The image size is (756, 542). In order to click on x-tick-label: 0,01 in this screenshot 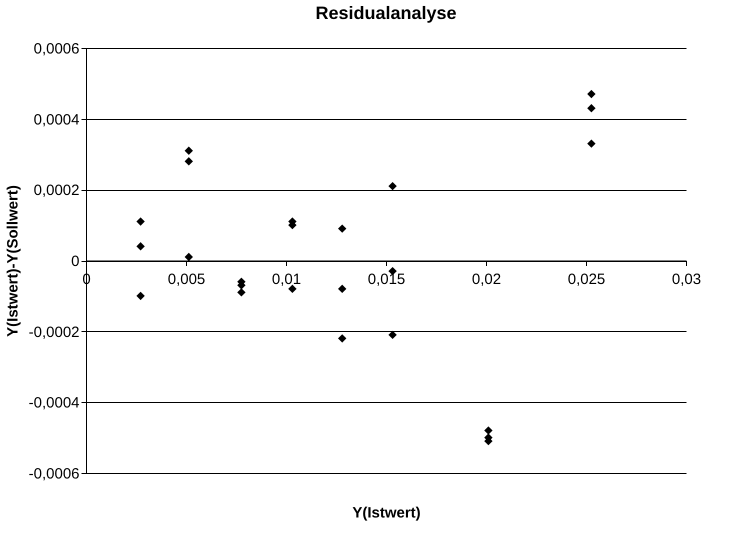, I will do `click(287, 279)`.